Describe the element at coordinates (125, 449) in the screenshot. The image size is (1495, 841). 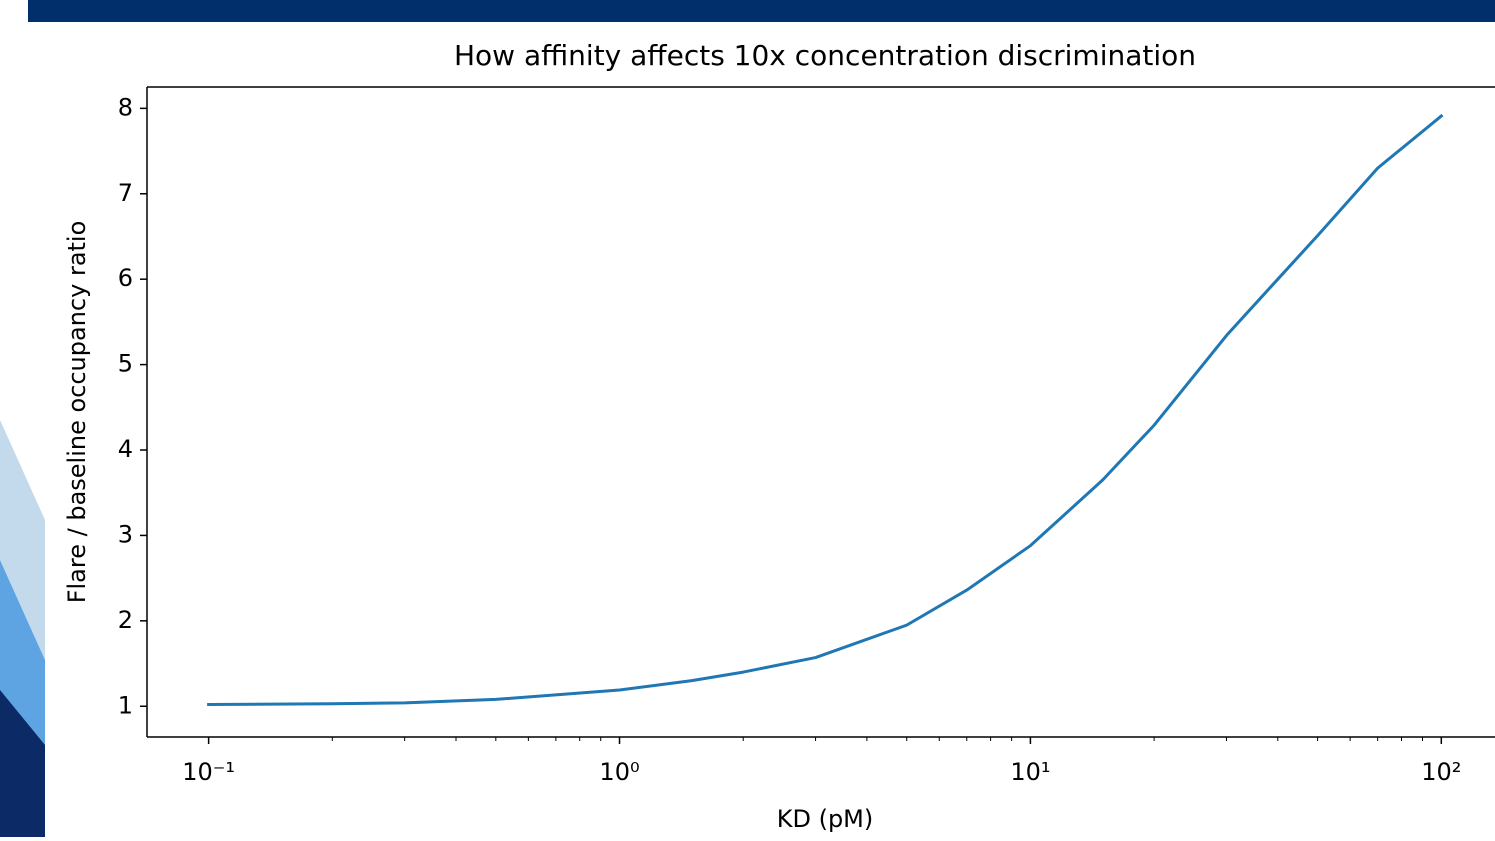
I see `y-tick-label: 4` at that location.